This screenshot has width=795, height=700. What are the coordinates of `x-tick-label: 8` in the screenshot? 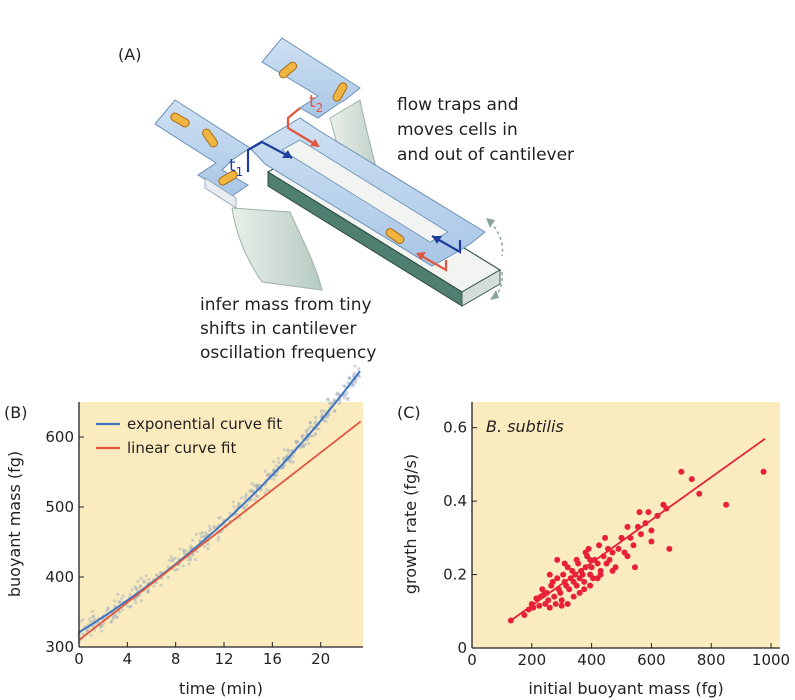 It's located at (176, 659).